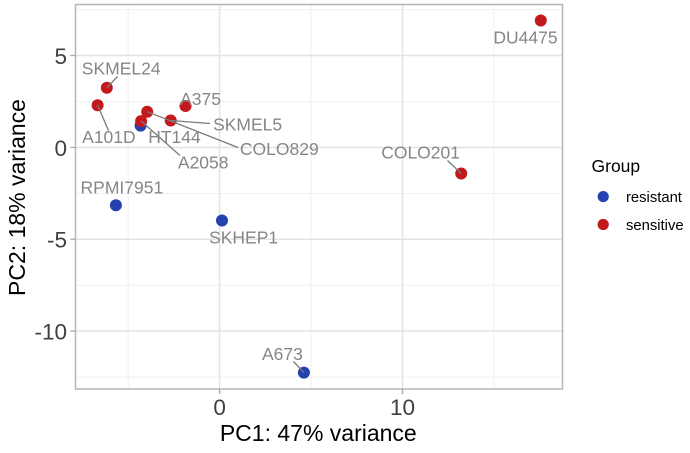 The image size is (690, 453). Describe the element at coordinates (247, 125) in the screenshot. I see `svg-text: SKMEL5` at that location.